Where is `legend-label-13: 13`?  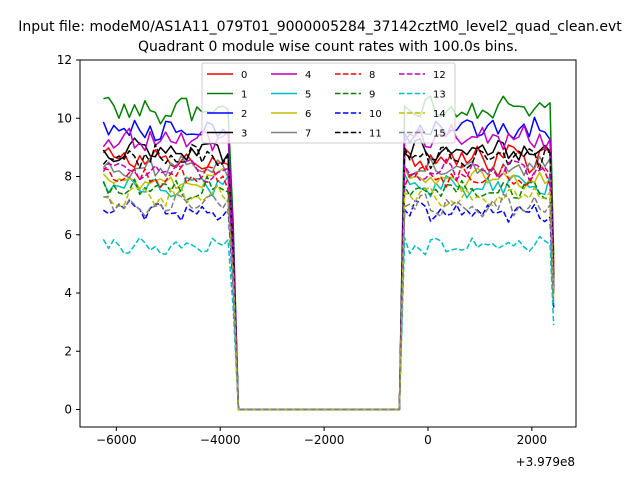
legend-label-13: 13 is located at coordinates (439, 95).